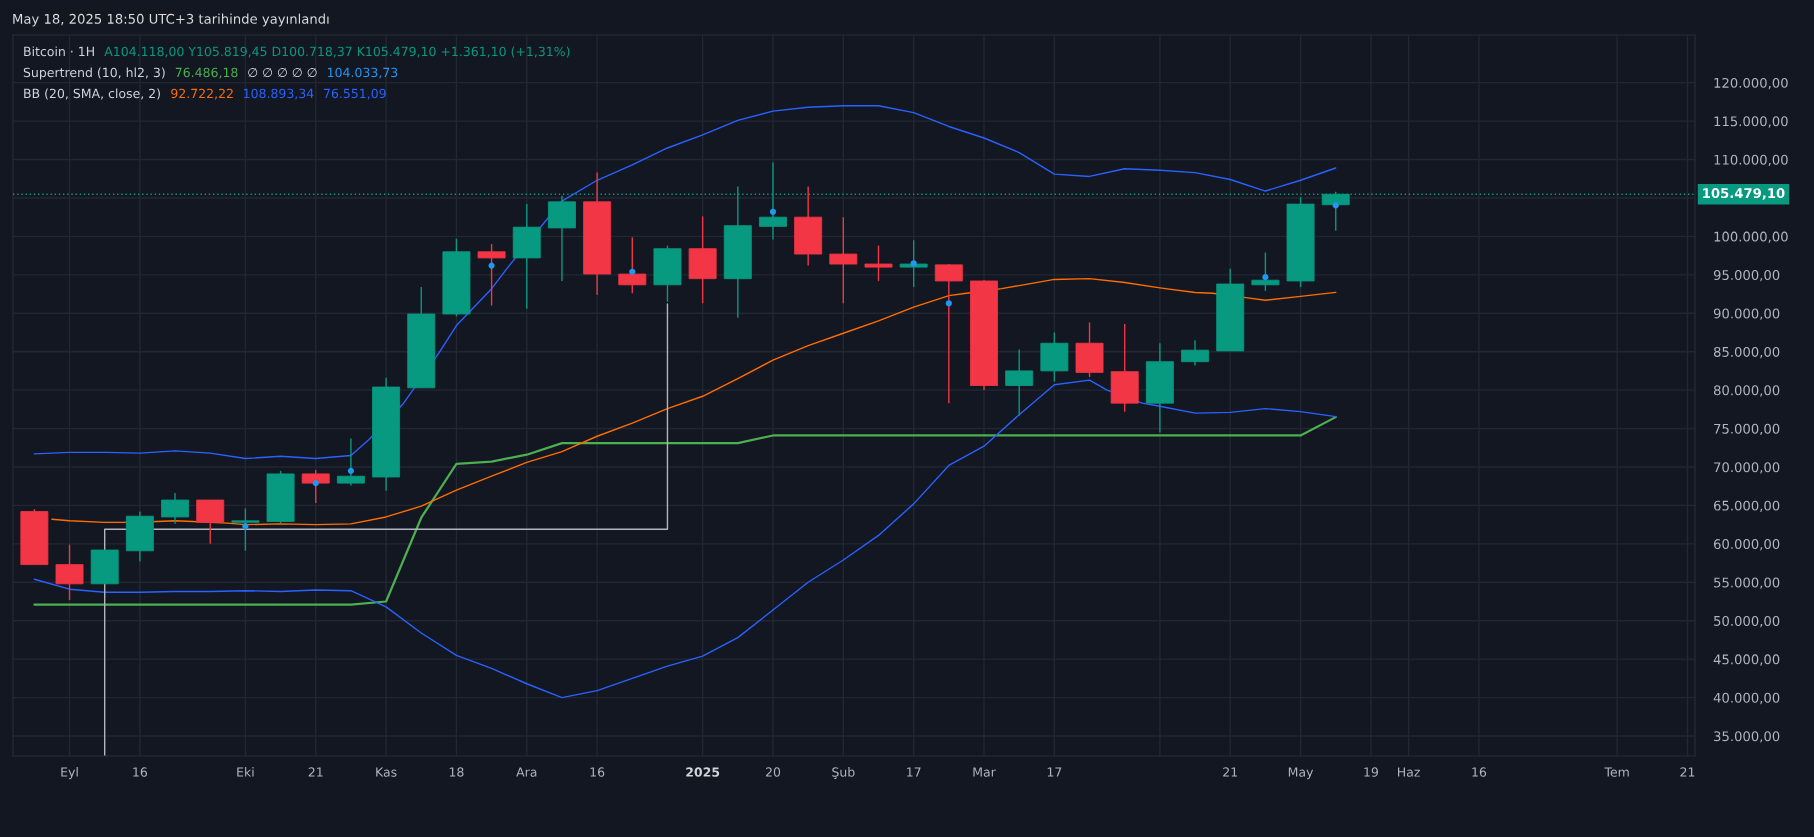  Describe the element at coordinates (1616, 772) in the screenshot. I see `x-tick-label: Tem` at that location.